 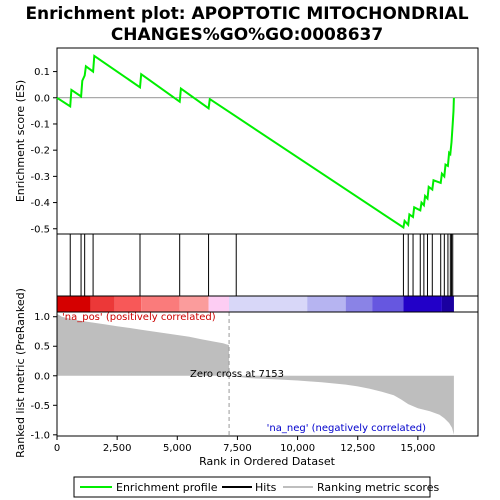 I want to click on es-y-tick-label: 0.1, so click(x=42, y=72).